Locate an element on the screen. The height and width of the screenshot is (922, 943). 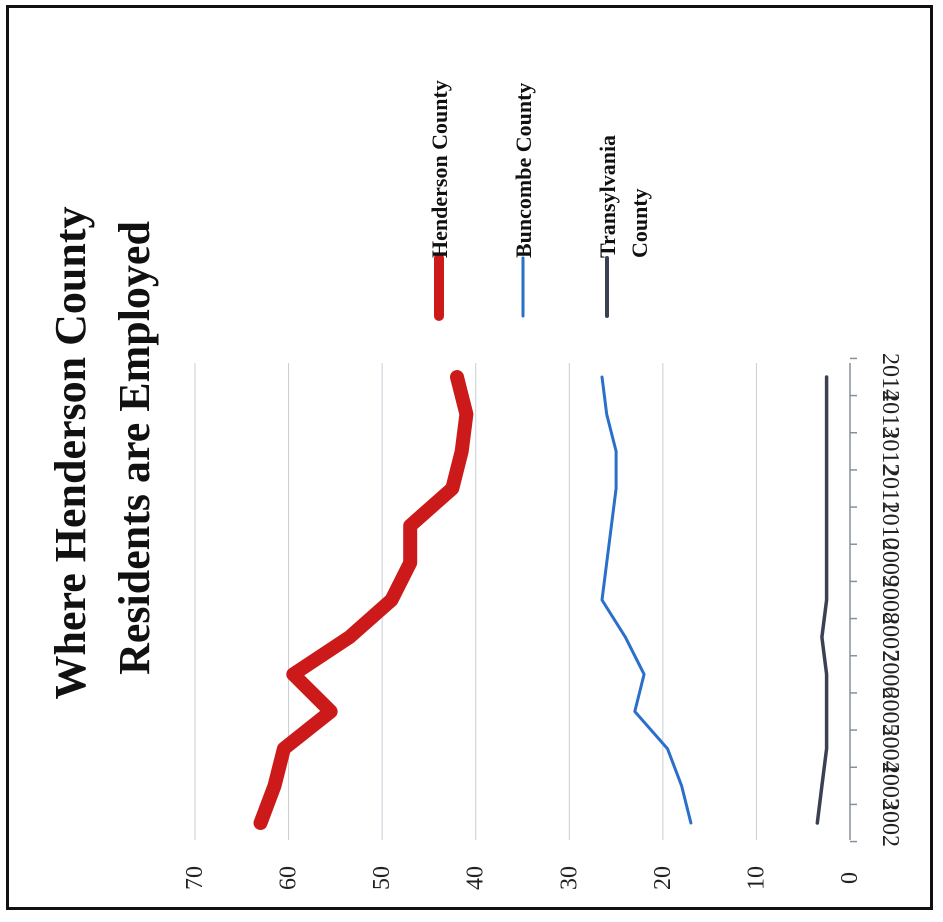
y-tick-label: 60 is located at coordinates (289, 878).